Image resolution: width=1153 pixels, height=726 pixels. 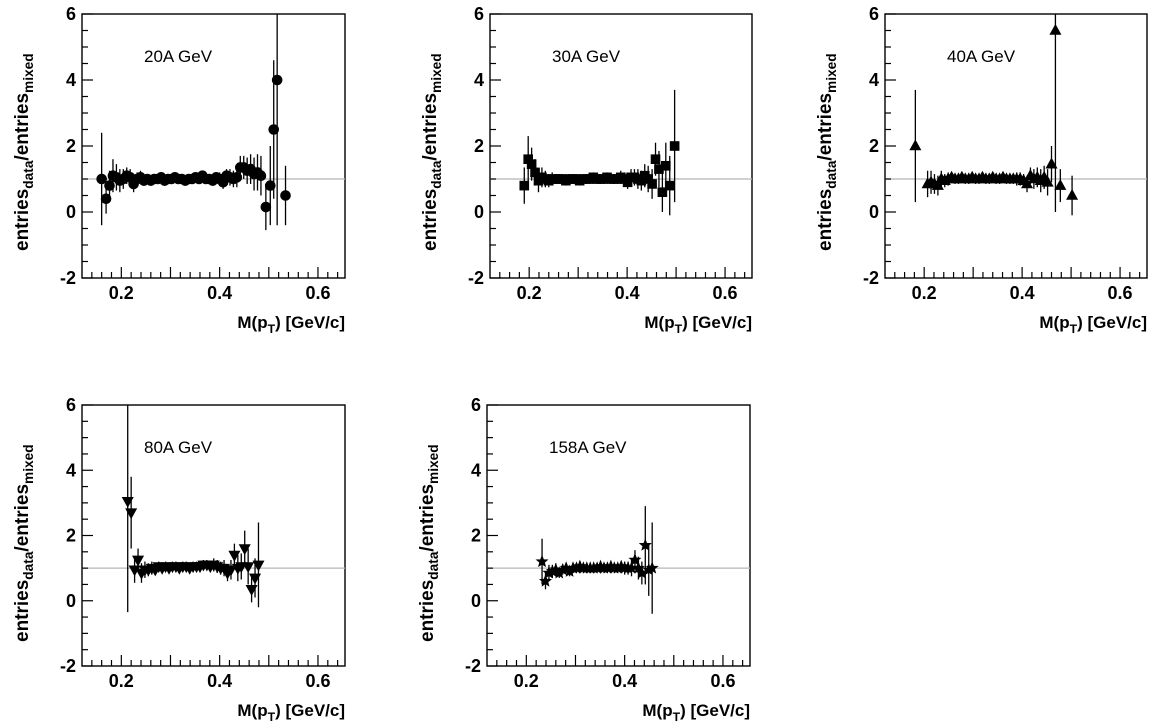 What do you see at coordinates (178, 56) in the screenshot?
I see `panel-title: 20A GeV` at bounding box center [178, 56].